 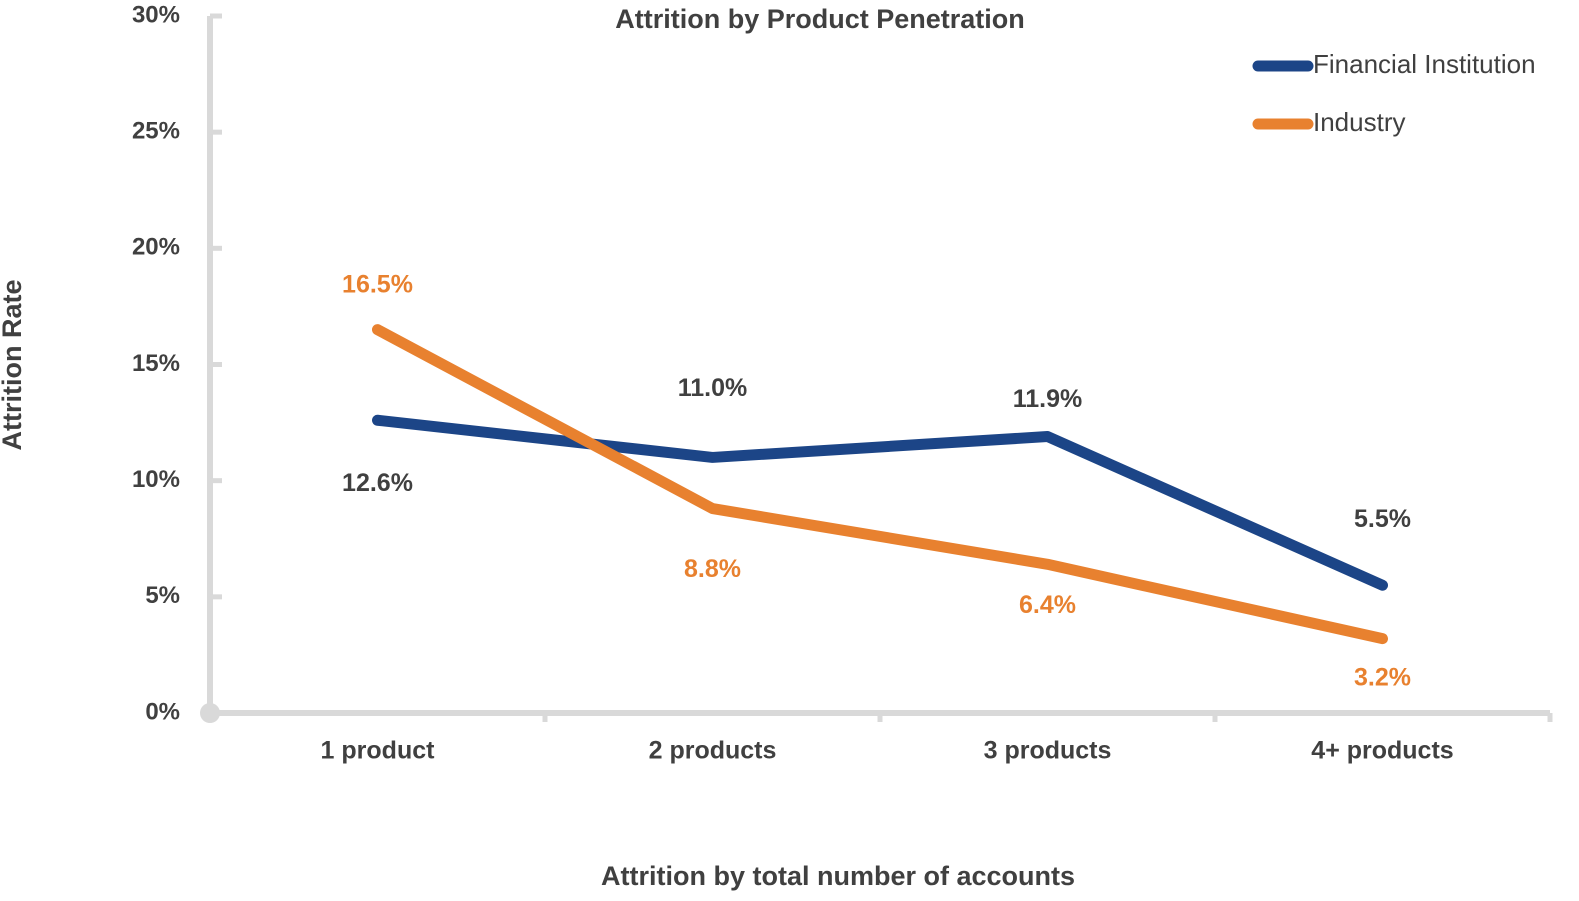 What do you see at coordinates (377, 284) in the screenshot?
I see `data-label: 16.5%` at bounding box center [377, 284].